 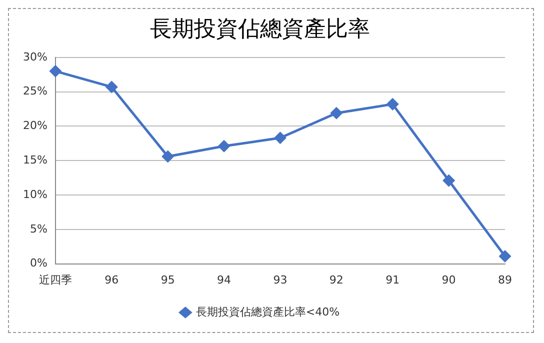 I want to click on x-tick-label: 92, so click(x=336, y=279).